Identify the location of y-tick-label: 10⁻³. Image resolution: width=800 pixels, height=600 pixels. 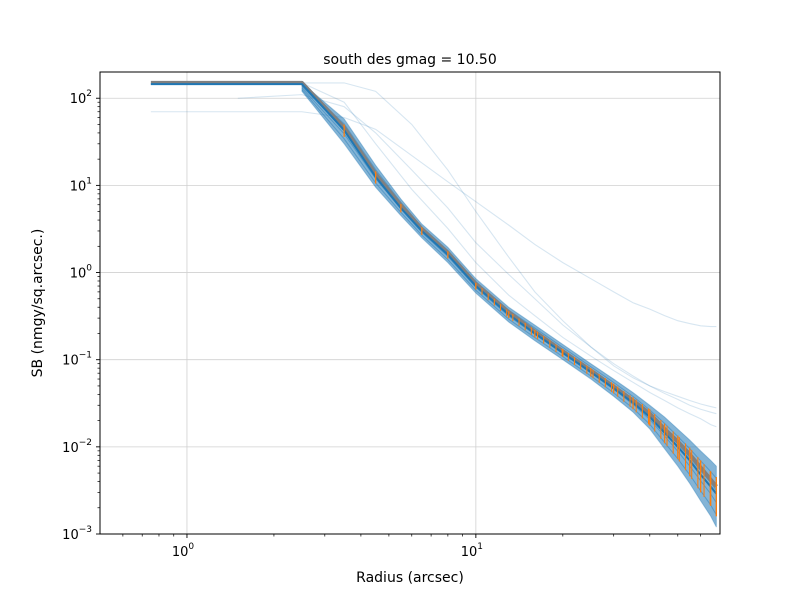
(77, 534).